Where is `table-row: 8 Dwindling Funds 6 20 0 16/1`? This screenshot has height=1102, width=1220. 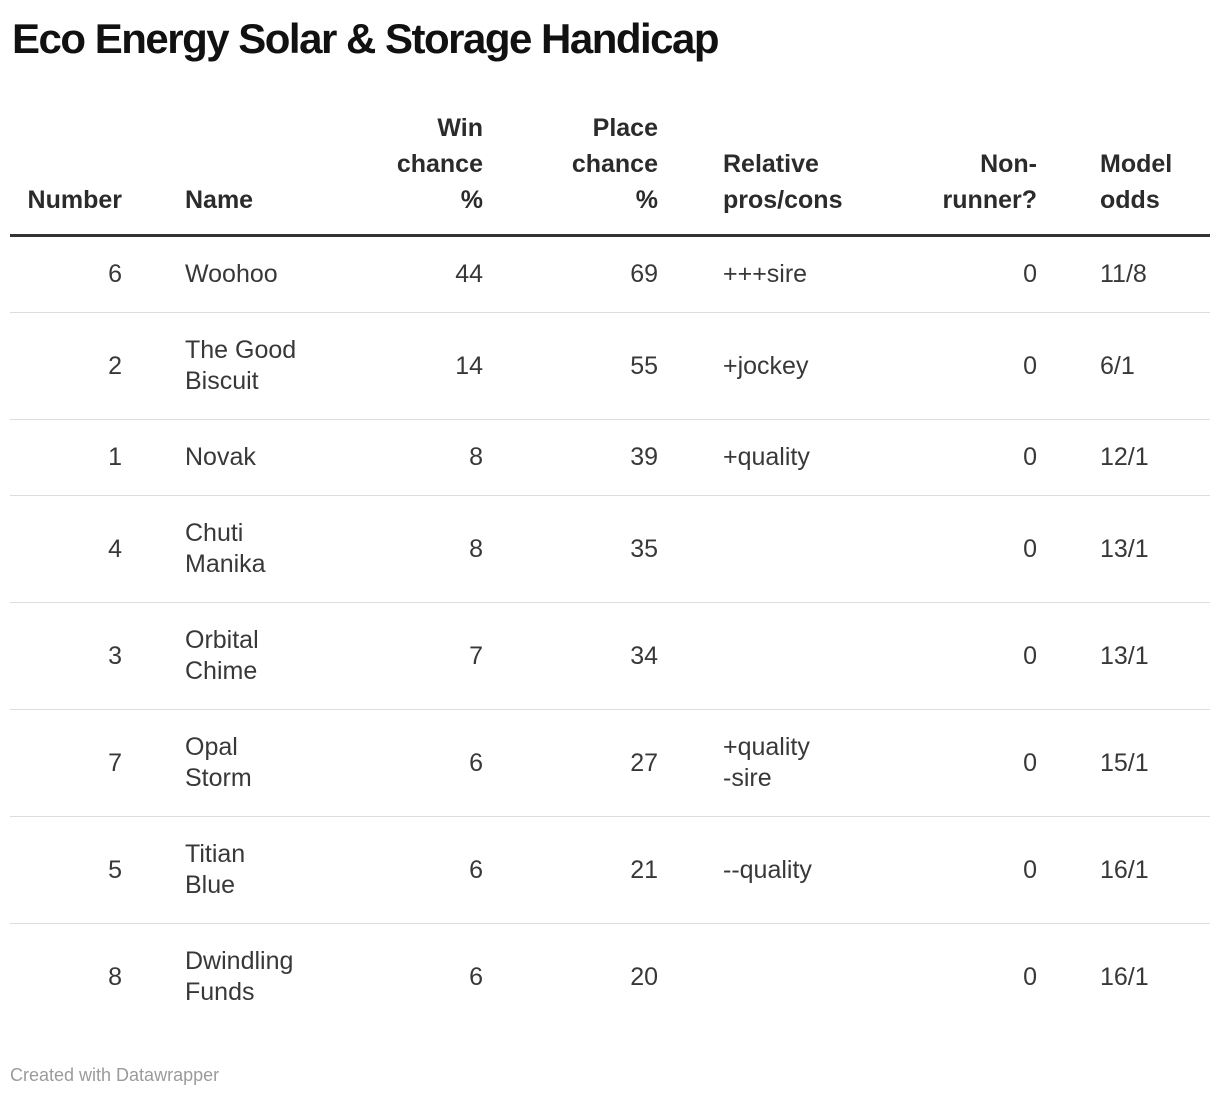
table-row: 8 Dwindling Funds 6 20 0 16/1 is located at coordinates (610, 977).